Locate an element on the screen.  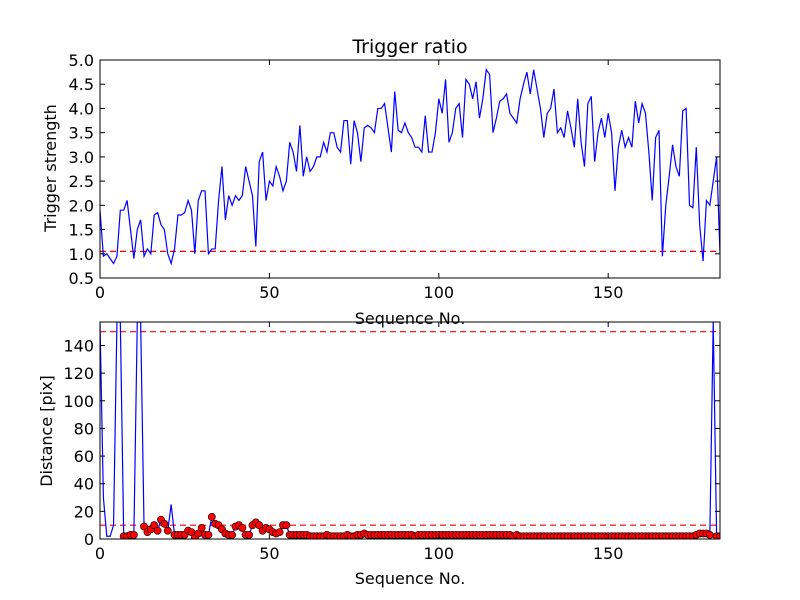
y-tick-label: 100 is located at coordinates (78, 401).